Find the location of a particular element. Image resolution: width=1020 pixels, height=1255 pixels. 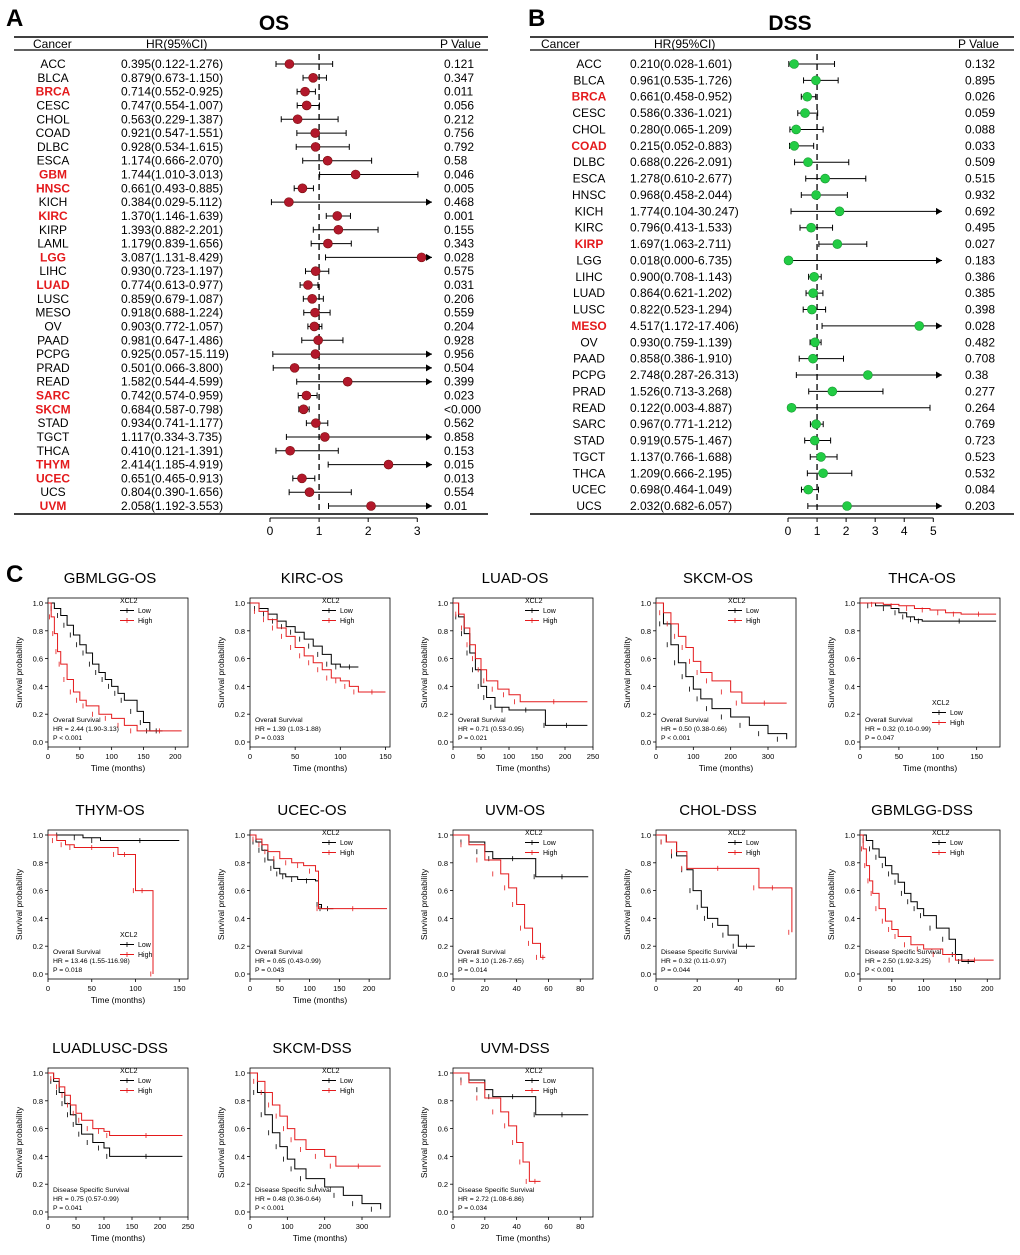

forest-cancer-label: SARC is located at coordinates (589, 424).